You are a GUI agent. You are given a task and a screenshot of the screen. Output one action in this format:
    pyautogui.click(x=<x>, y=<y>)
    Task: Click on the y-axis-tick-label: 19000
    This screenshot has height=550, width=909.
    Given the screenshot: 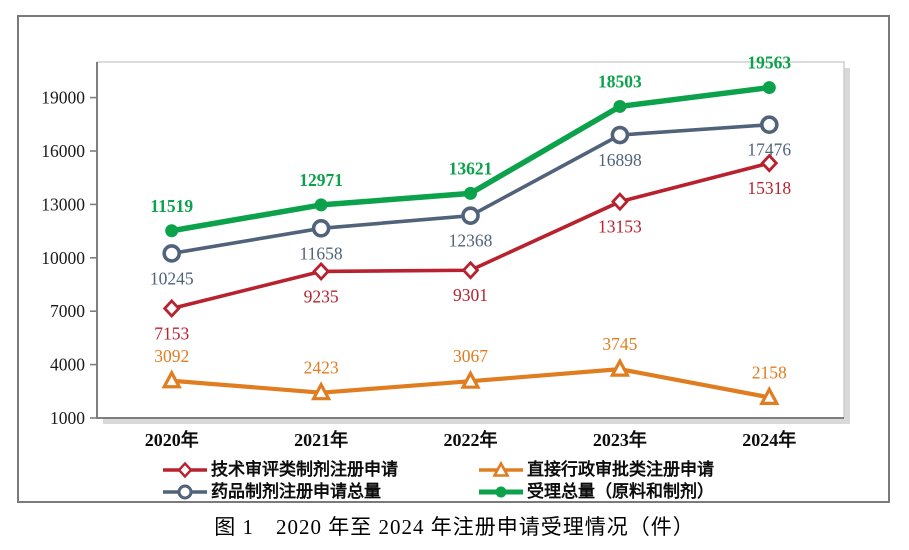 What is the action you would take?
    pyautogui.click(x=63, y=98)
    